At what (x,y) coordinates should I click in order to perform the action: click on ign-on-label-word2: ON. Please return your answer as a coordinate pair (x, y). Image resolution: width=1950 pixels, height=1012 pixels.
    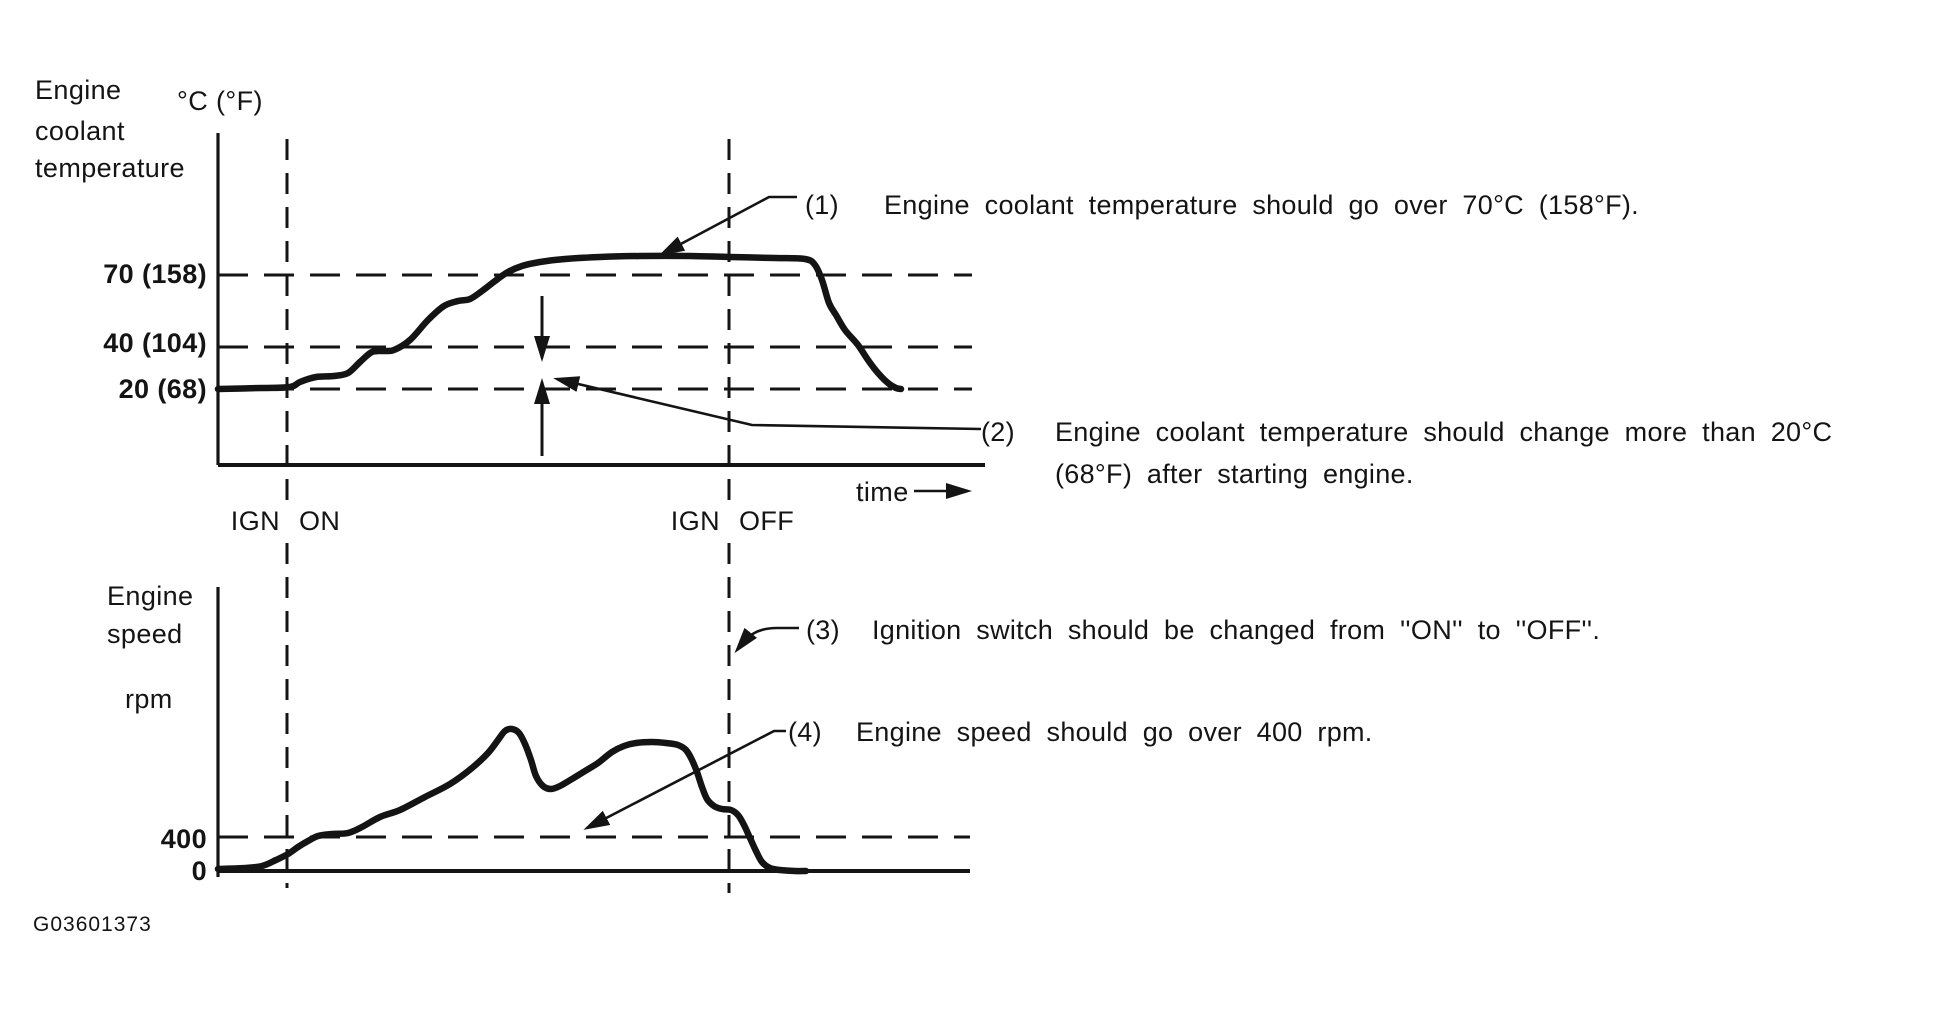
    Looking at the image, I should click on (319, 521).